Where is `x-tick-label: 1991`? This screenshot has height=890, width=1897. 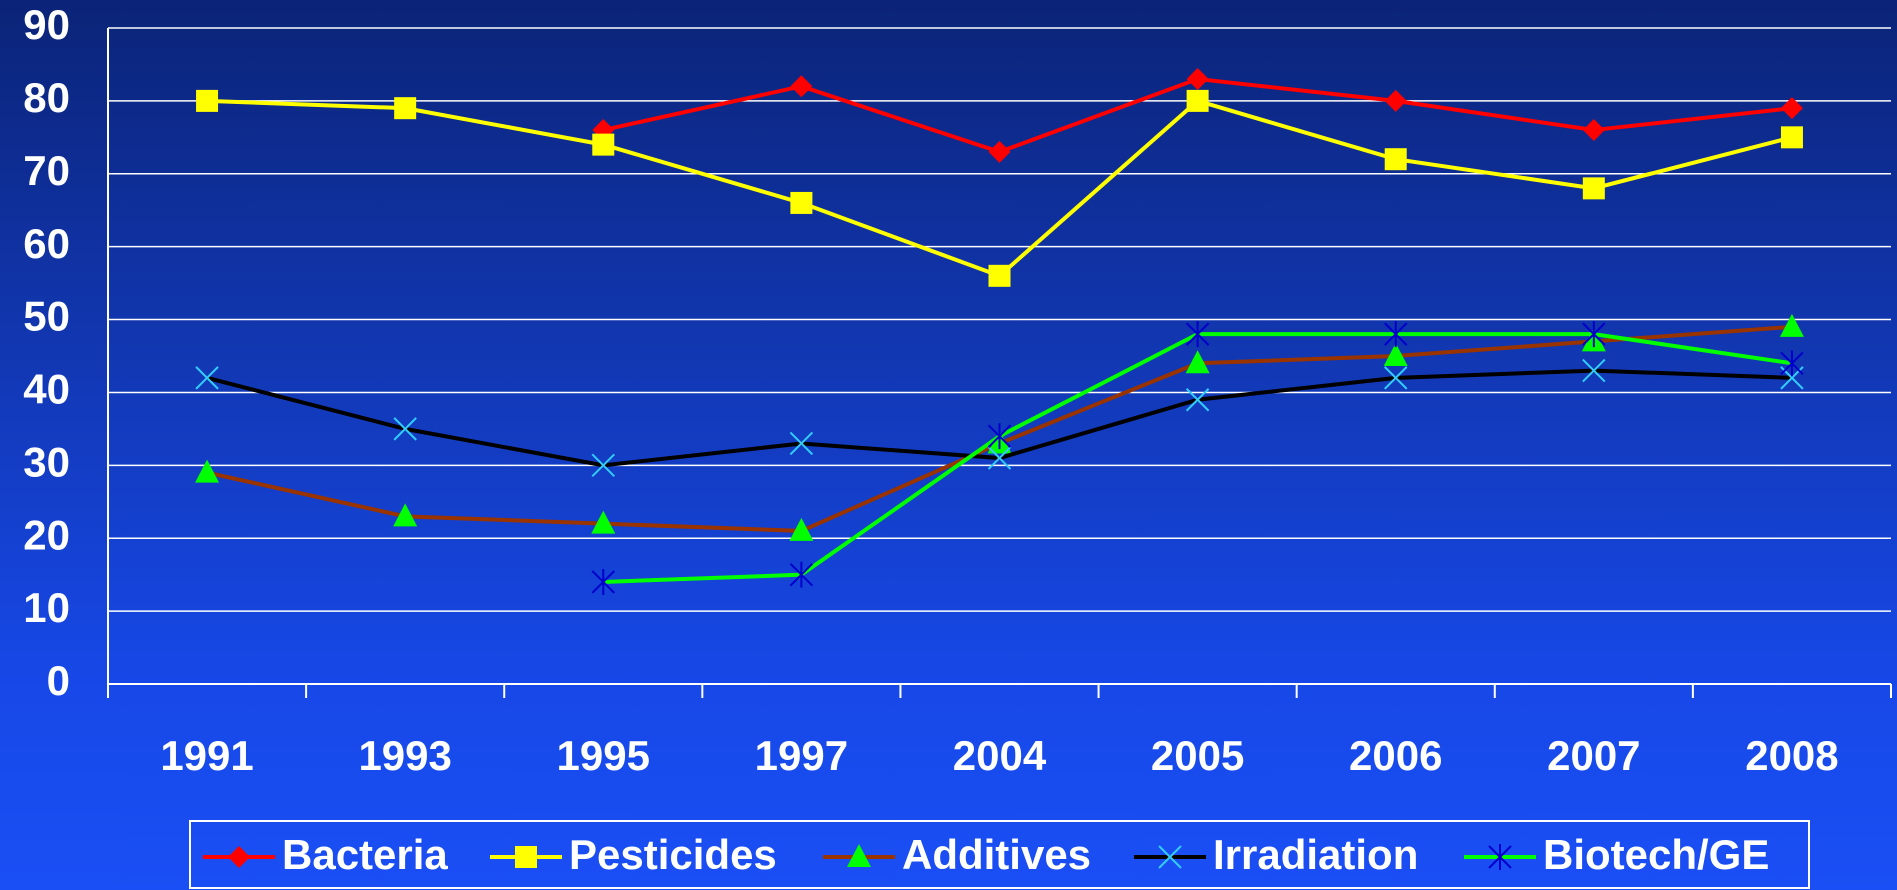 x-tick-label: 1991 is located at coordinates (206, 755).